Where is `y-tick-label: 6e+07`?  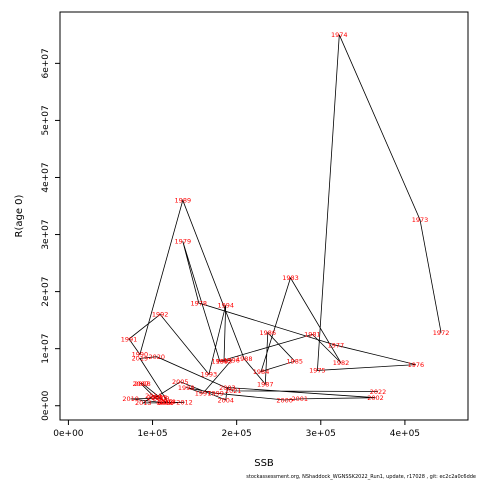 y-tick-label: 6e+07 is located at coordinates (46, 63).